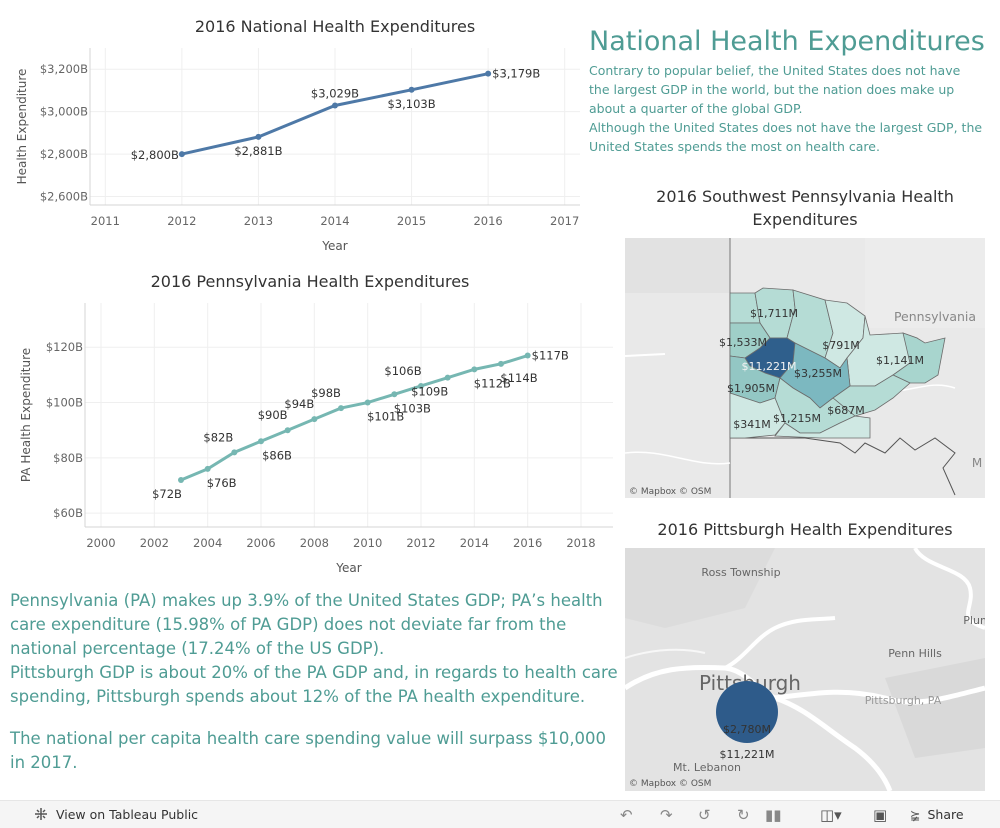 Image resolution: width=1000 pixels, height=828 pixels. Describe the element at coordinates (666, 815) in the screenshot. I see `redo-icon: ↷` at that location.